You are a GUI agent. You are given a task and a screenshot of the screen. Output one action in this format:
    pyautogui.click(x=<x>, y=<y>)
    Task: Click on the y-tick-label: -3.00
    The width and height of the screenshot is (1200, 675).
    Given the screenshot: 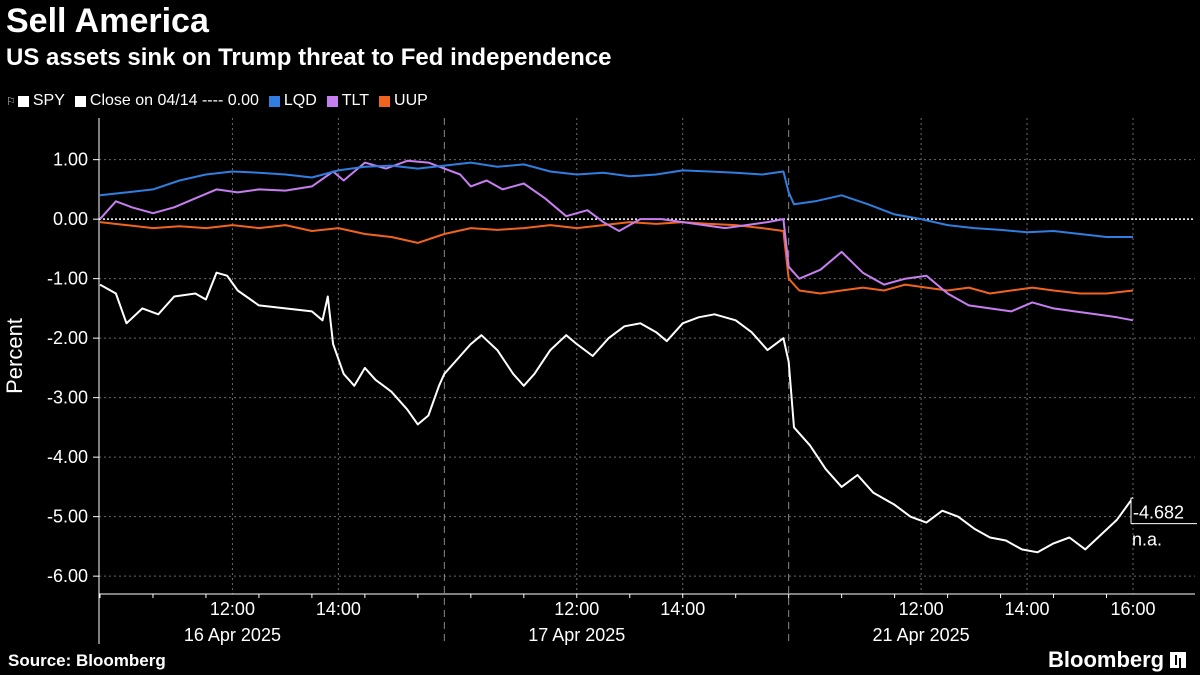 What is the action you would take?
    pyautogui.click(x=67, y=398)
    